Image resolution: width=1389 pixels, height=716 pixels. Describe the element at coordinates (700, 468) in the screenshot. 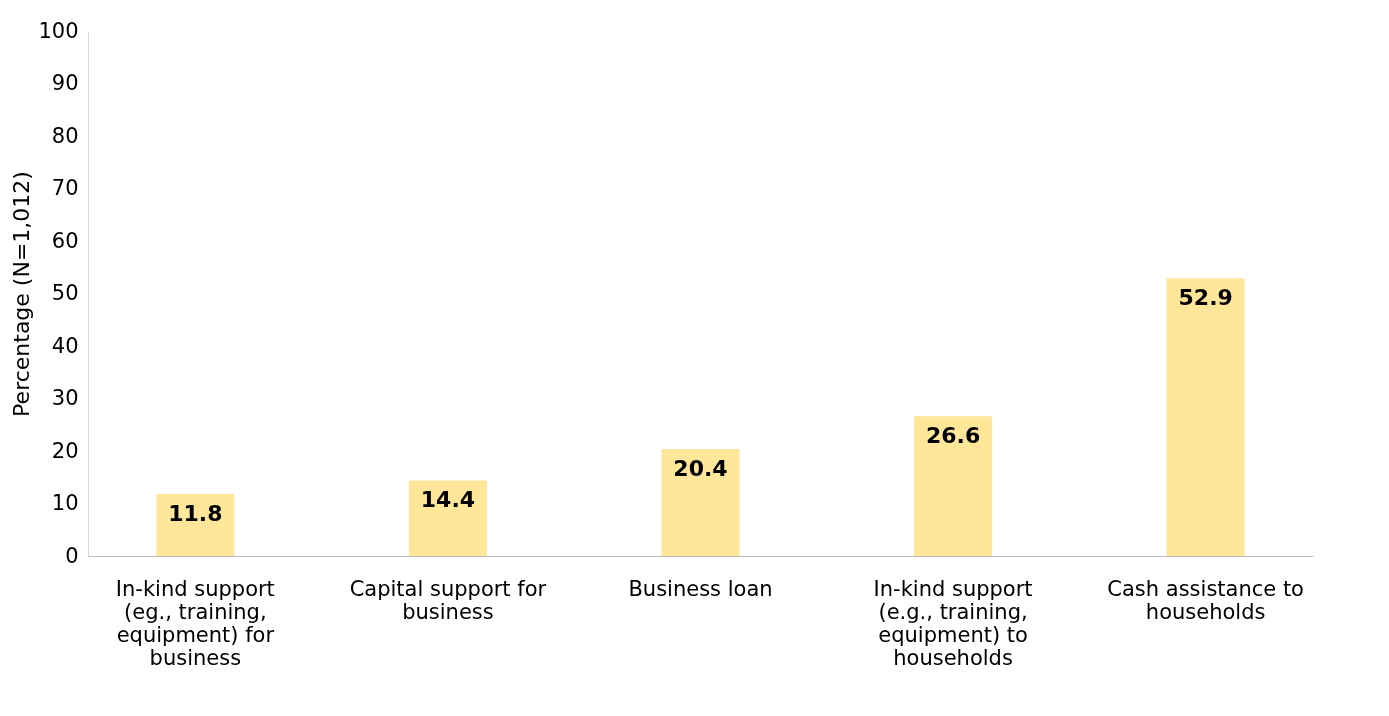

I see `data-label: 20.4` at that location.